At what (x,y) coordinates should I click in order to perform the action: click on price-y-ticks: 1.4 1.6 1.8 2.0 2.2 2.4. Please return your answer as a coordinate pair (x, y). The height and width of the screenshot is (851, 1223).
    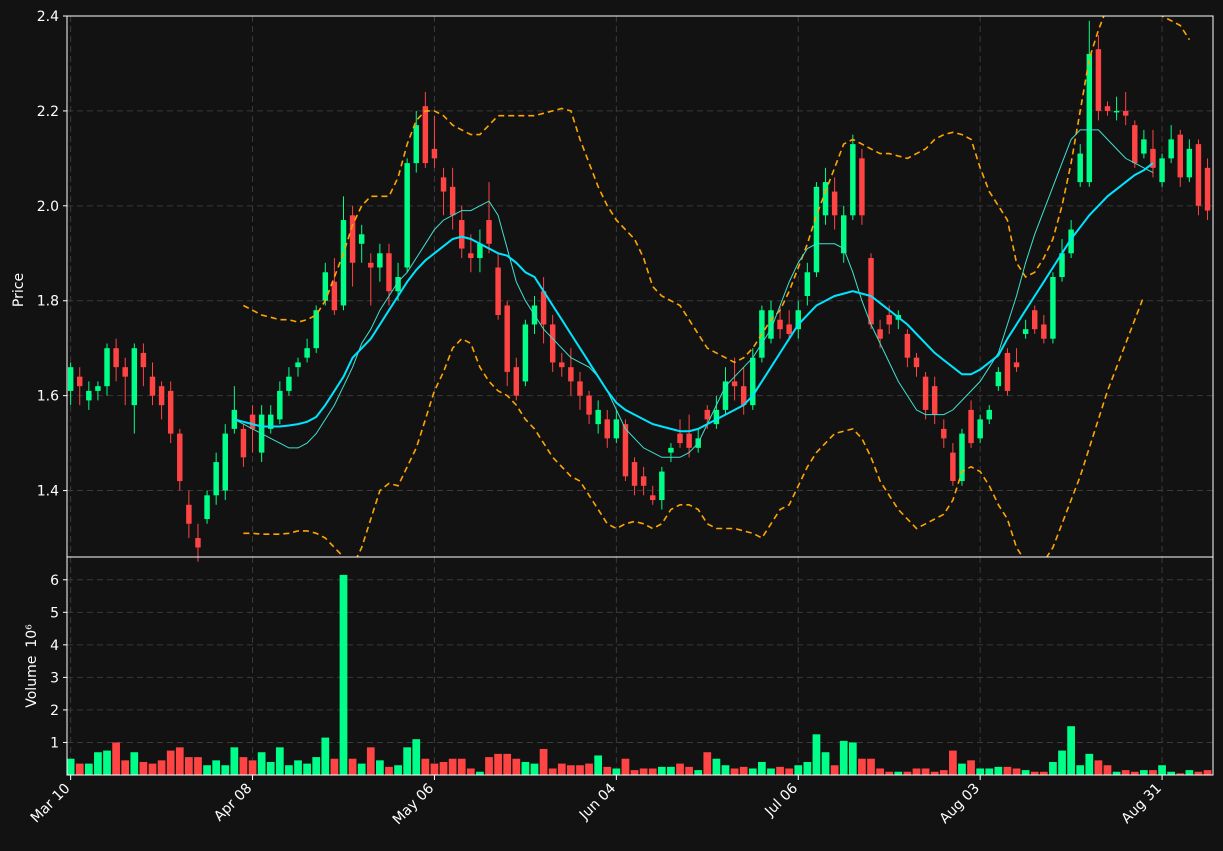
    Looking at the image, I should click on (52, 254).